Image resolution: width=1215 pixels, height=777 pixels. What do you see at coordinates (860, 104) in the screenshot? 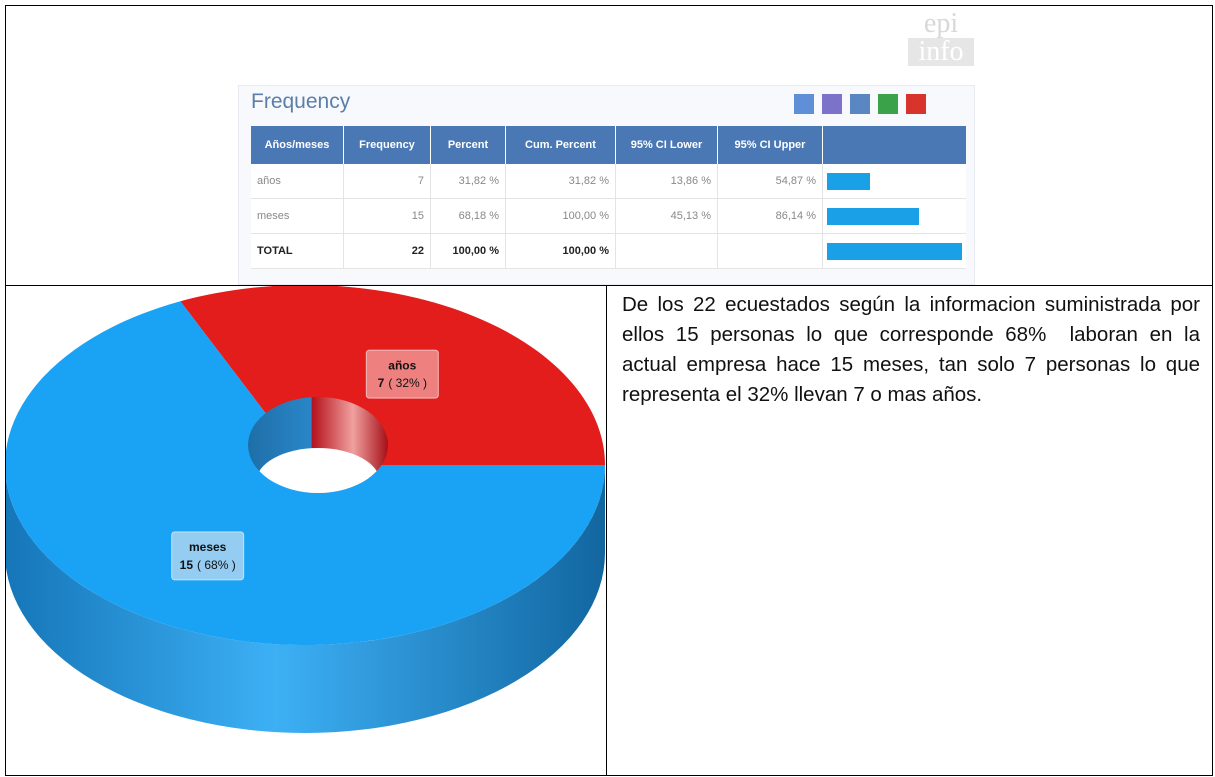
I see `list-icon` at bounding box center [860, 104].